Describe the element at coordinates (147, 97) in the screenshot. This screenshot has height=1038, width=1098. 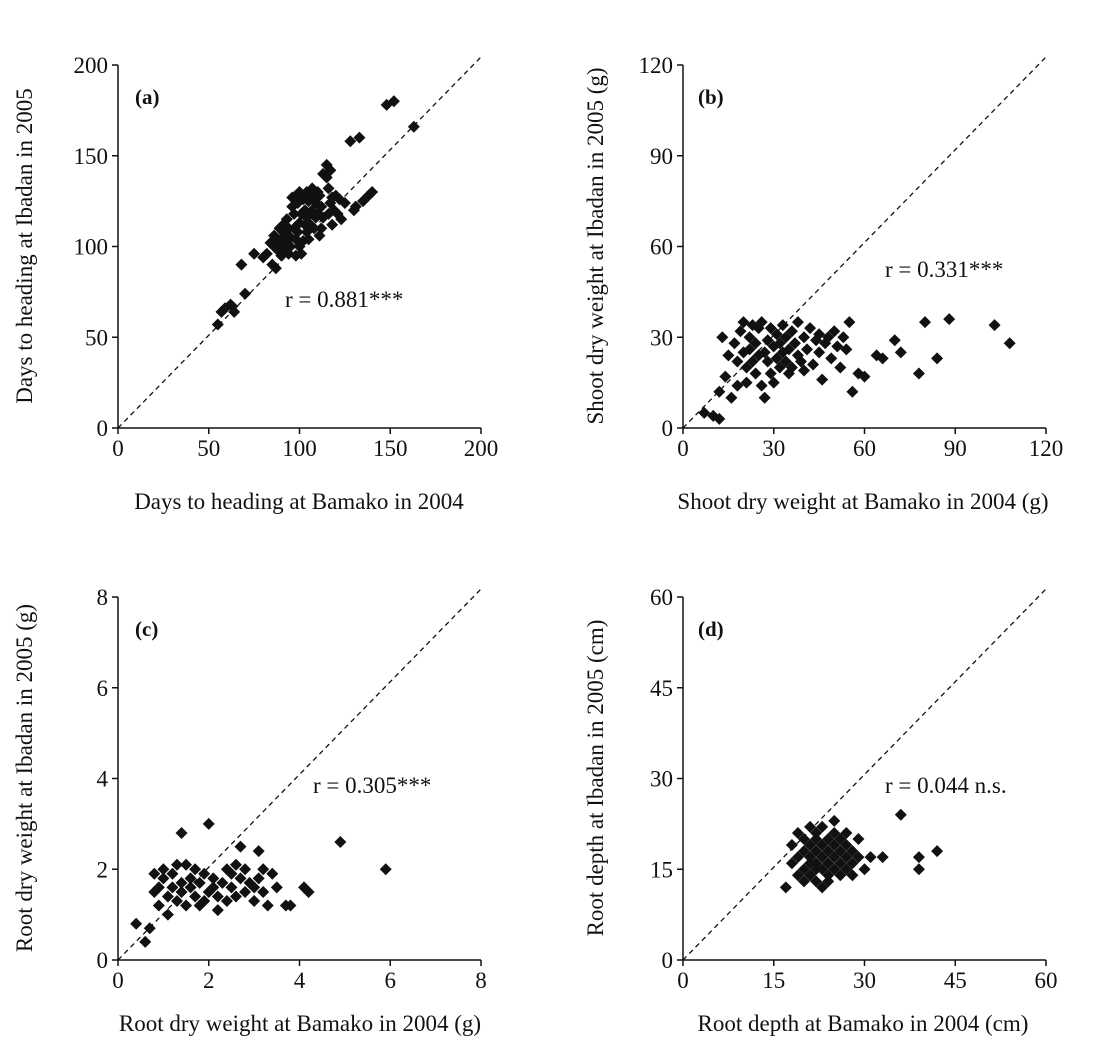
I see `panel-label: (a)` at that location.